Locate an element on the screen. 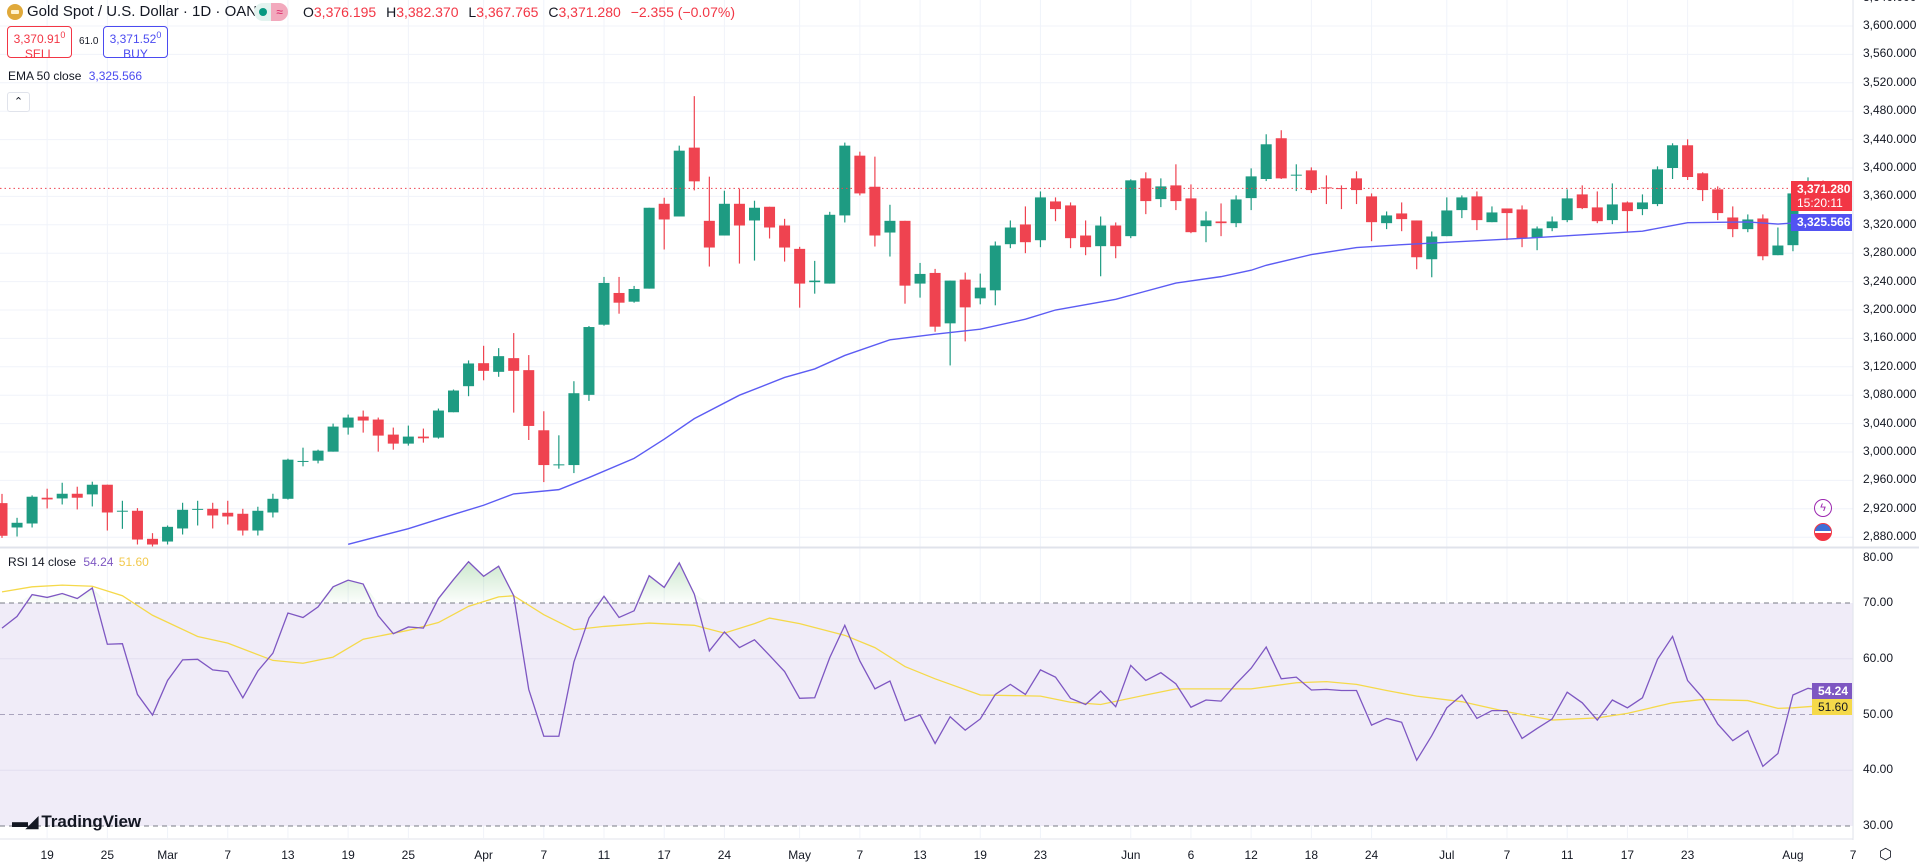  time-axis-label: Apr is located at coordinates (483, 855).